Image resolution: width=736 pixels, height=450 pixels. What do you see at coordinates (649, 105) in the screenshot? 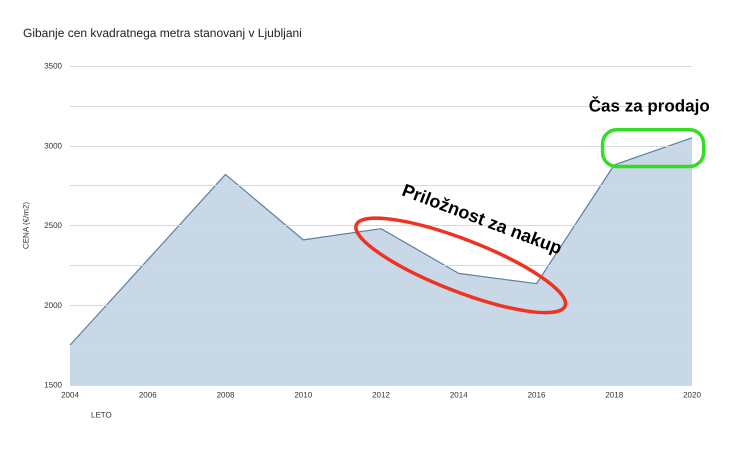
I see `annotation: Čas za prodajo` at bounding box center [649, 105].